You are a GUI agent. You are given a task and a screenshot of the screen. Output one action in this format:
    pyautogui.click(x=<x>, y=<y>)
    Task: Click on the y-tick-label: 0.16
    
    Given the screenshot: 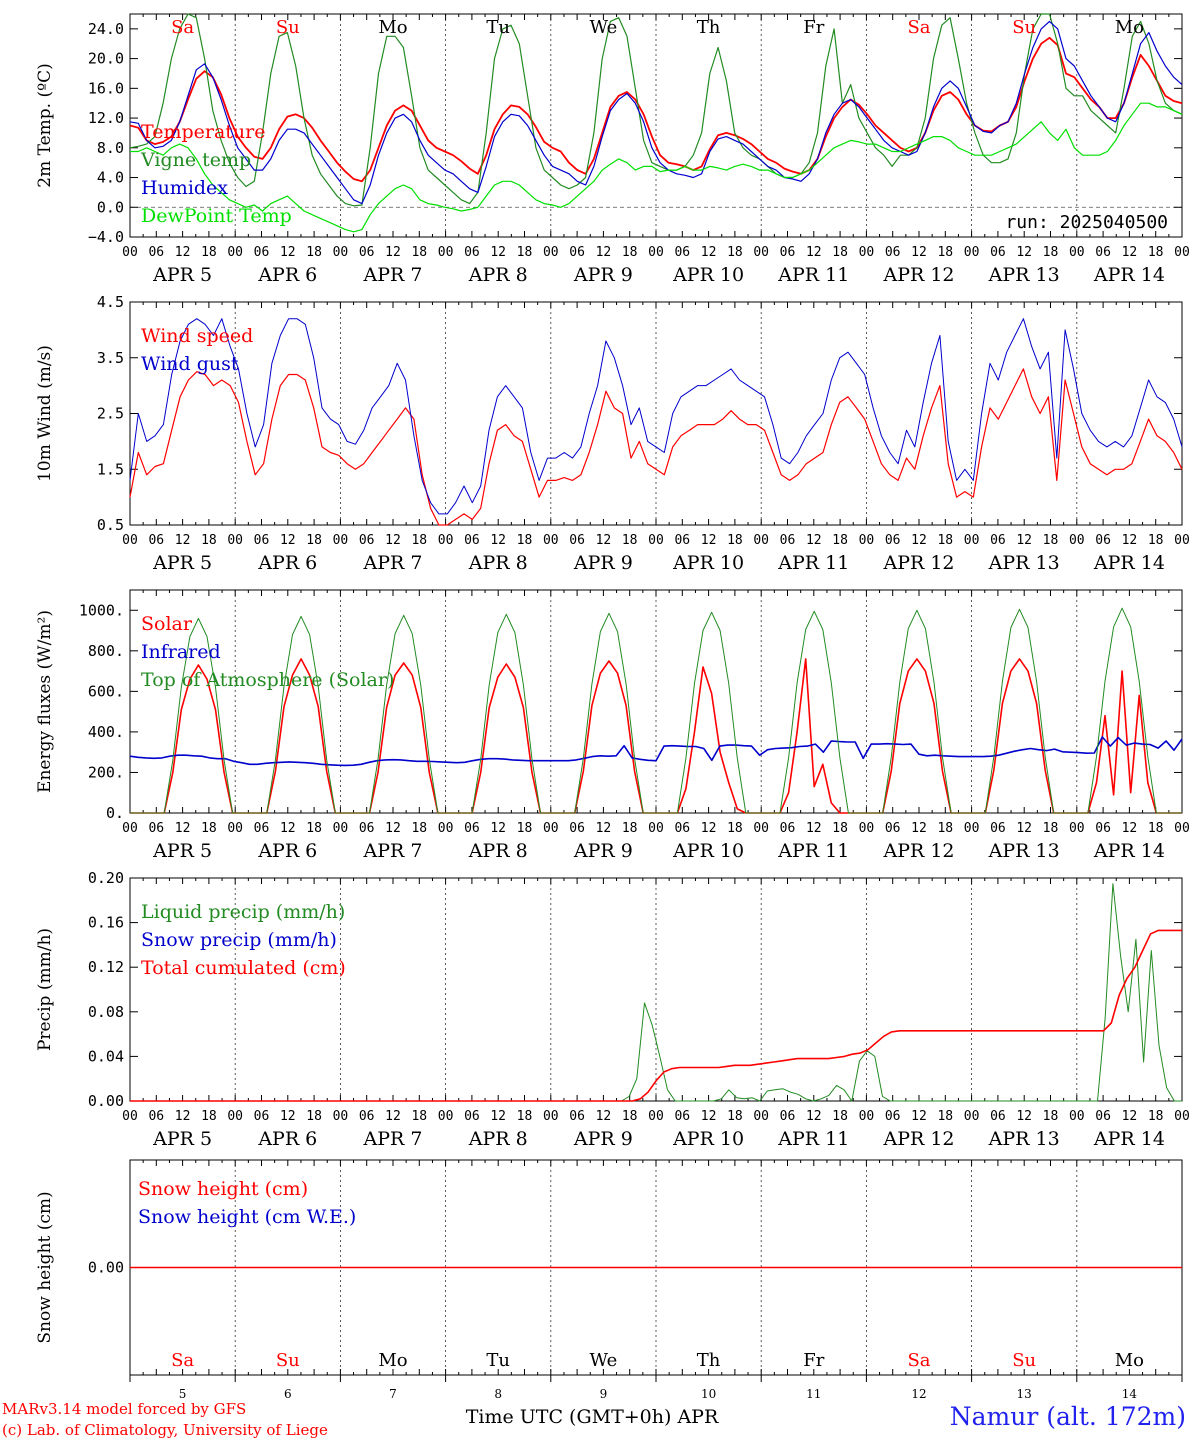 What is the action you would take?
    pyautogui.click(x=106, y=923)
    